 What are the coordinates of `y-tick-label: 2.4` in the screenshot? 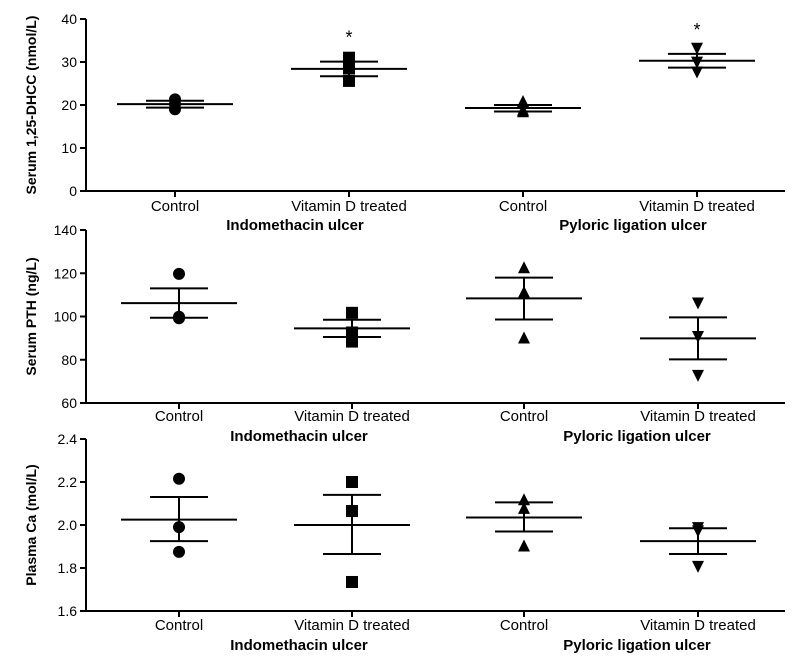 It's located at (68, 439).